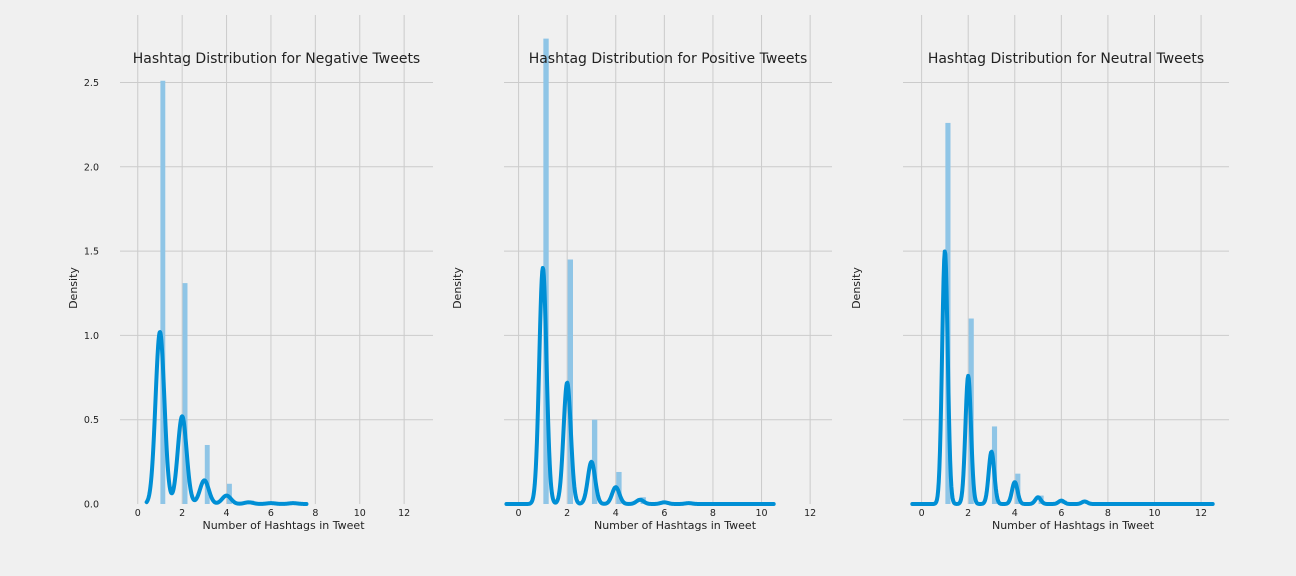 This screenshot has width=1296, height=576. I want to click on chart-title: Hashtag Distribution for Neutral Tweets, so click(1066, 59).